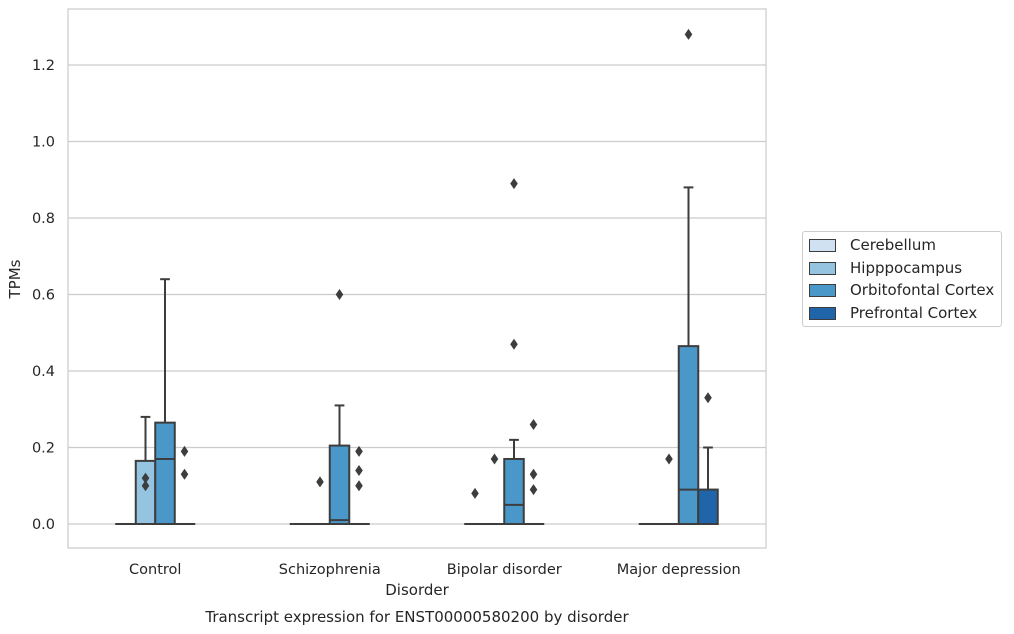 The width and height of the screenshot is (1014, 634). I want to click on legend-swatch-cerebellum, so click(822, 245).